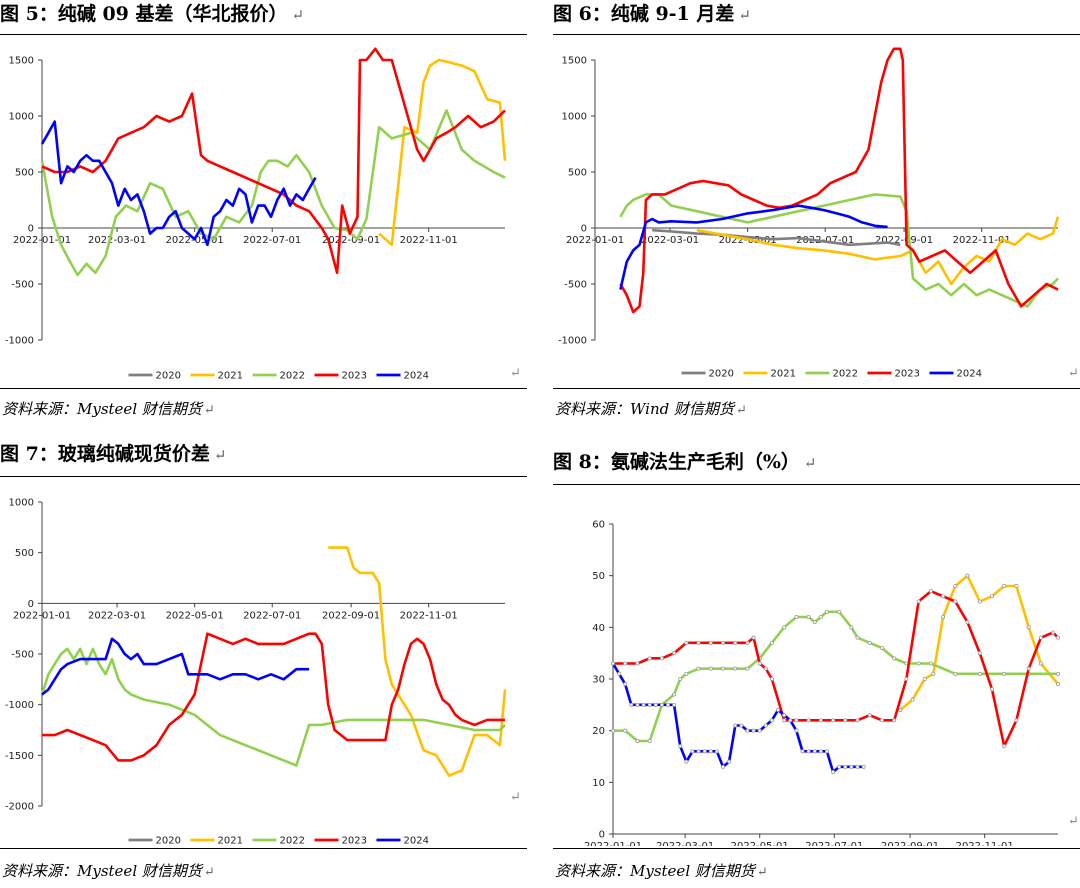 This screenshot has width=1080, height=888. I want to click on fig8-title: 图 8：氨碱法生产毛利（%） ↵, so click(685, 462).